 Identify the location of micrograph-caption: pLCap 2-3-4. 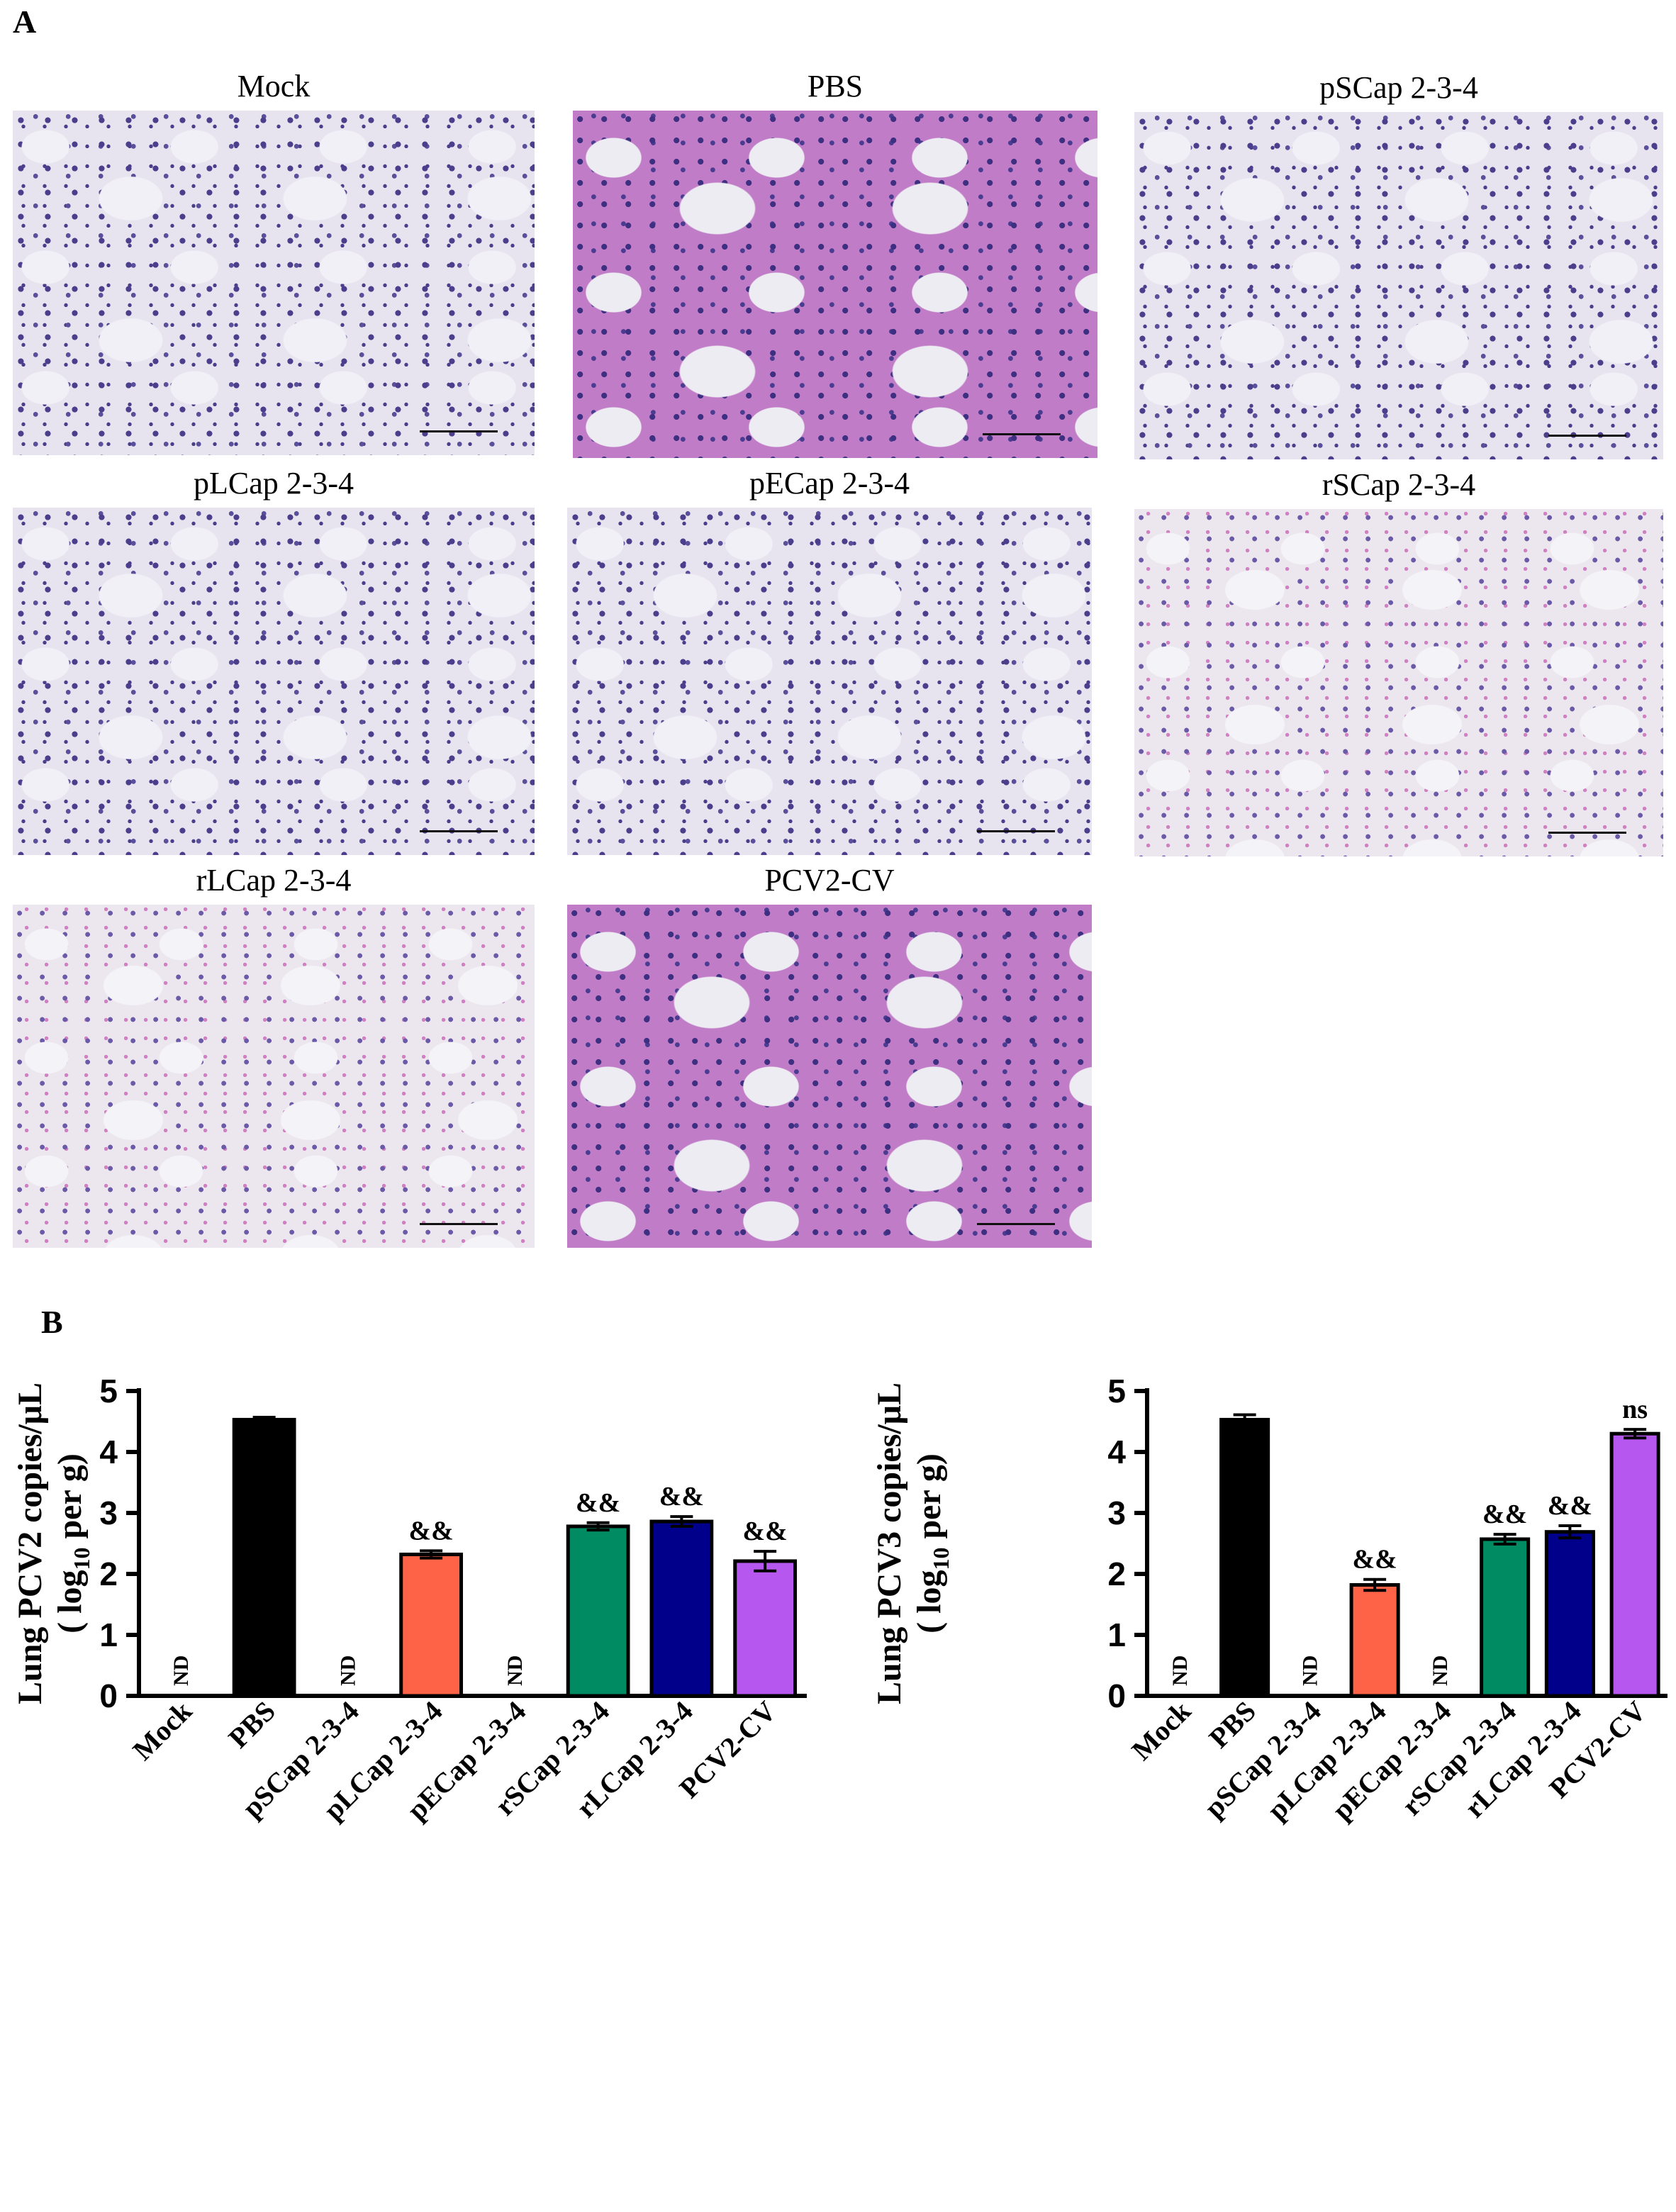
(273, 484).